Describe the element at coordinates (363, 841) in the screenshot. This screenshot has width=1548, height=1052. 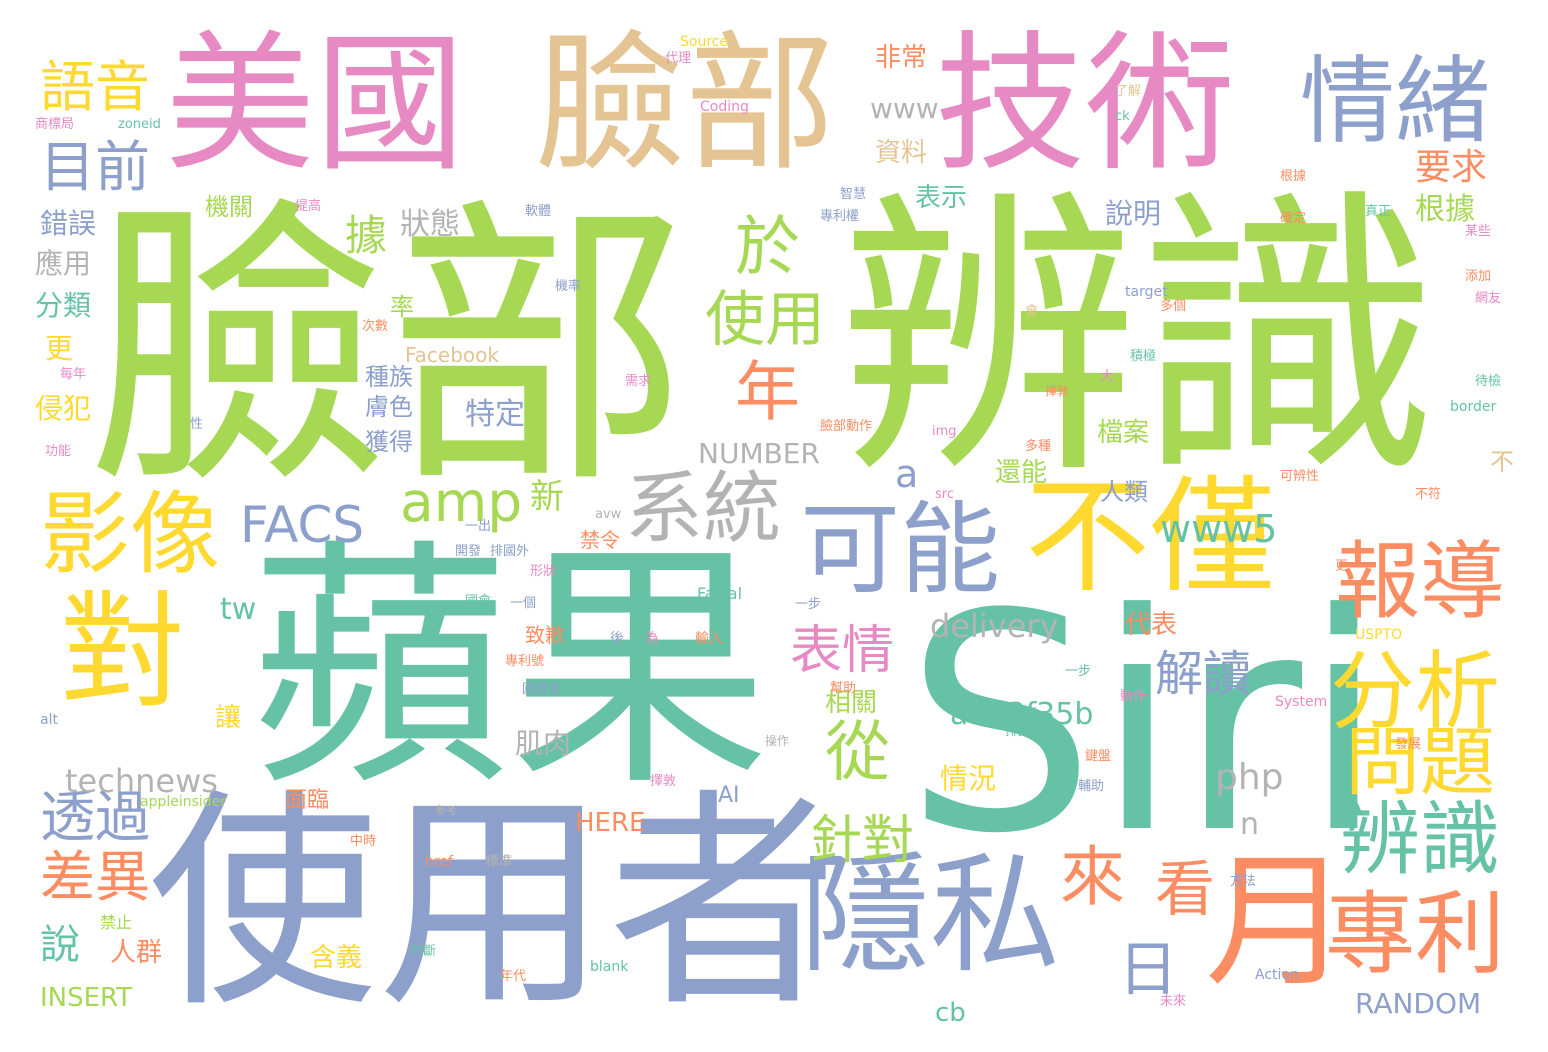
I see `word-china-times: 中時` at that location.